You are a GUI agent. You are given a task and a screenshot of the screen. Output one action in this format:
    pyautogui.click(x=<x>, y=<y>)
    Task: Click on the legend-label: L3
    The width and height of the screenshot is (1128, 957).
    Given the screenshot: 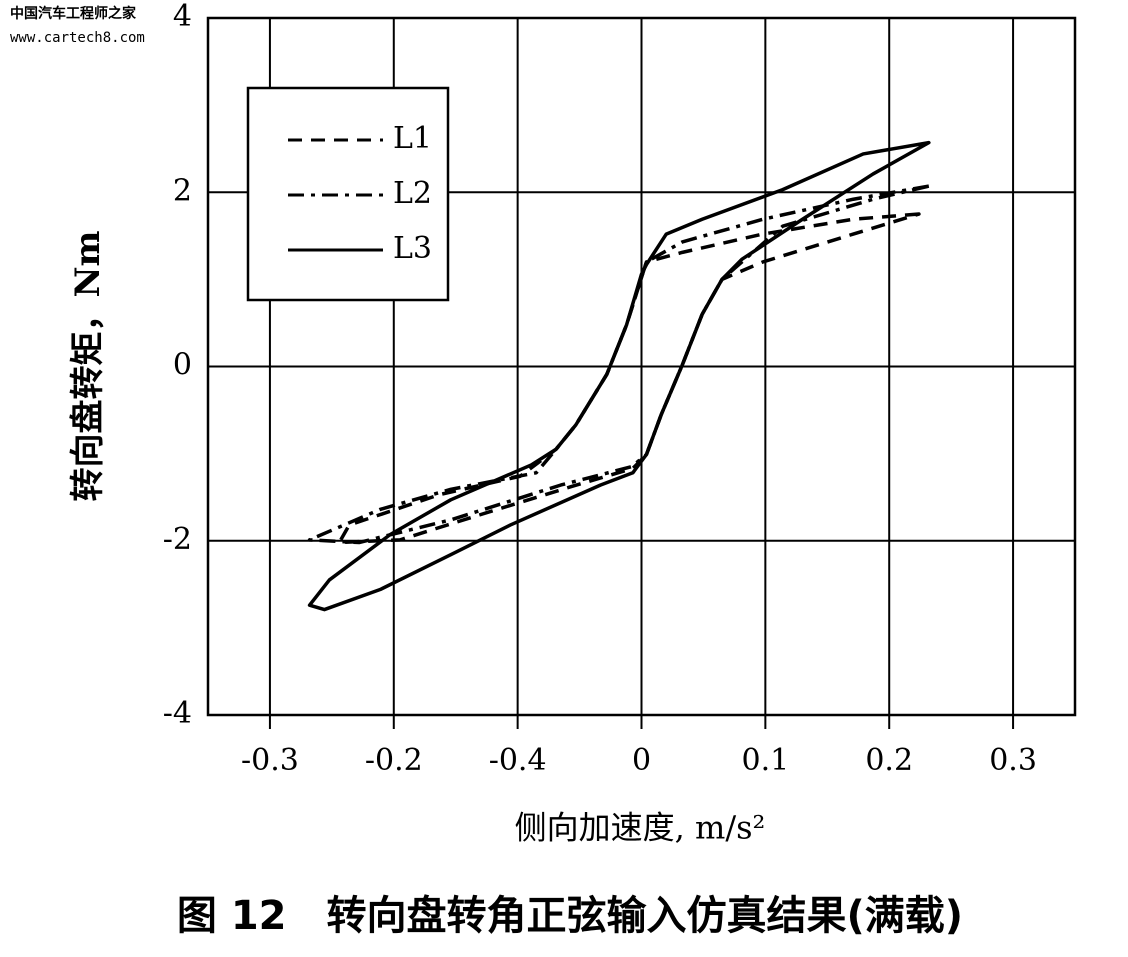 What is the action you would take?
    pyautogui.click(x=412, y=248)
    